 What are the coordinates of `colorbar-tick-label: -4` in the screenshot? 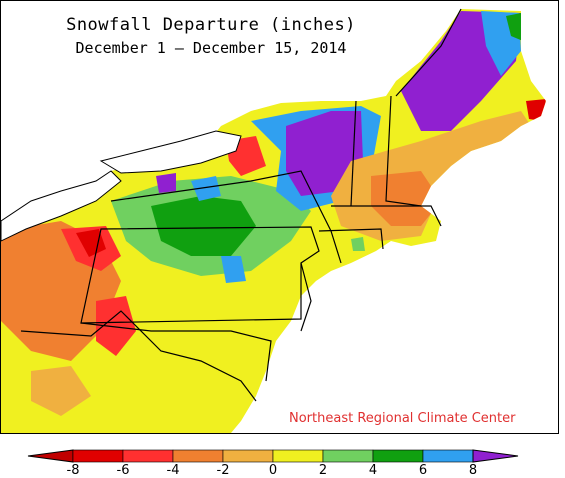 It's located at (173, 470).